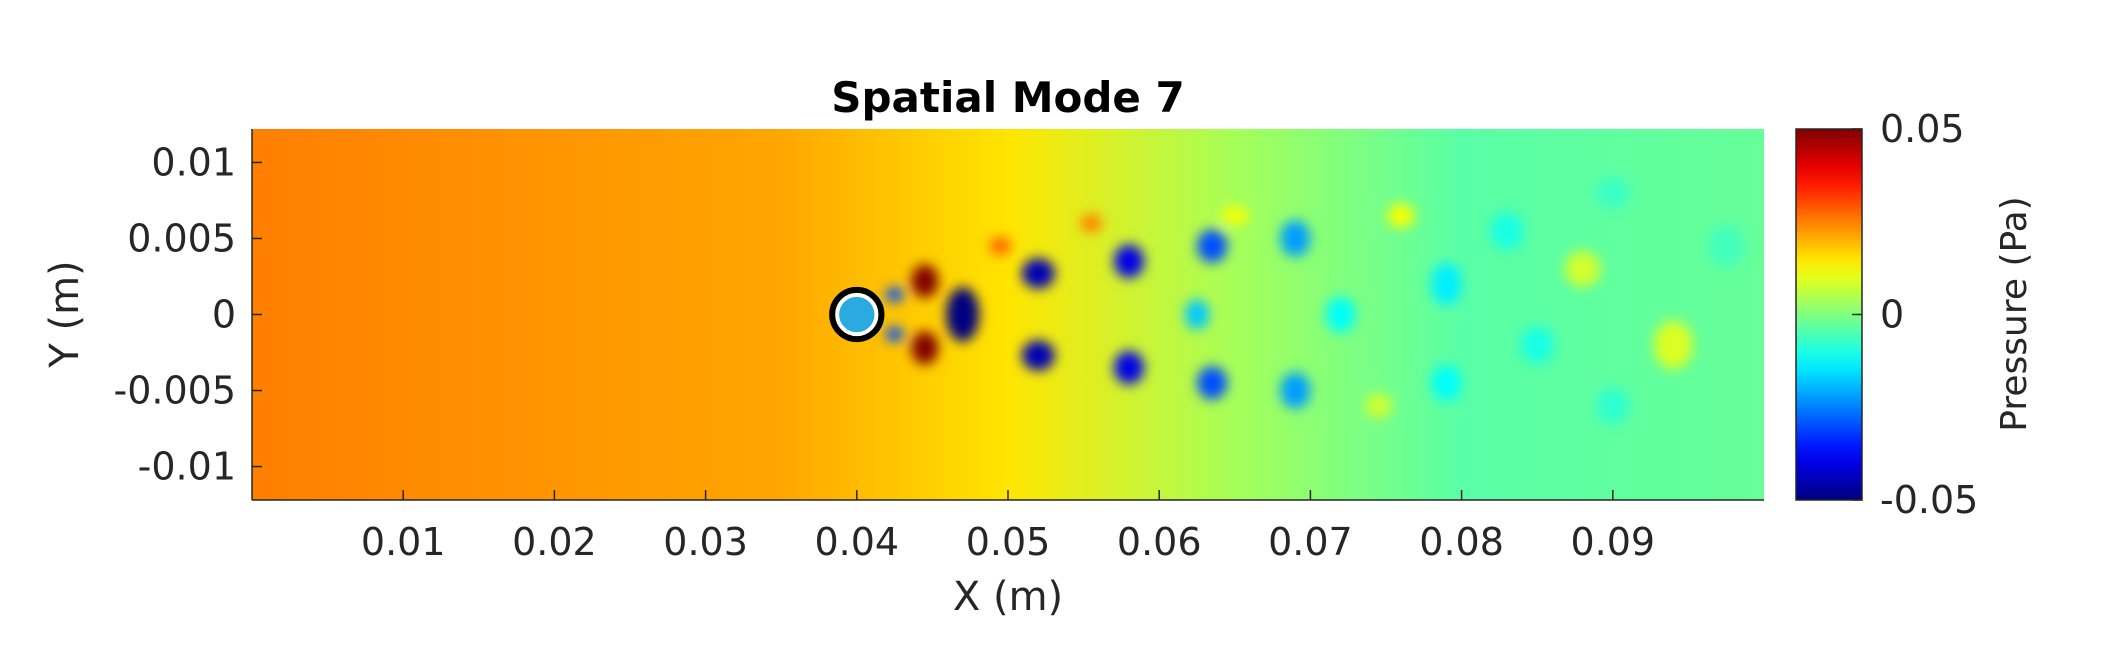 The width and height of the screenshot is (2126, 650). What do you see at coordinates (188, 314) in the screenshot?
I see `y-axis-ticks: 0.01 0.005 0 -0.005 -0.01` at bounding box center [188, 314].